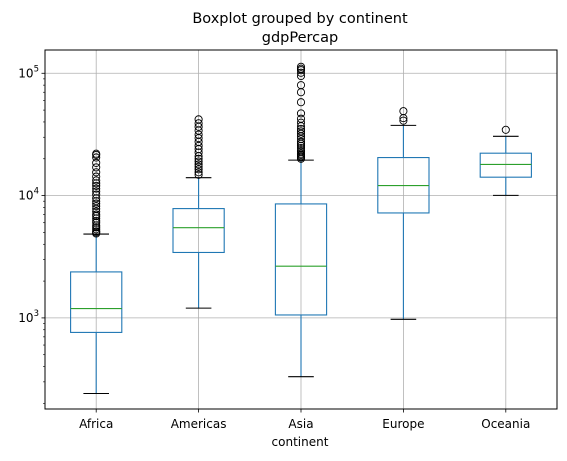 The width and height of the screenshot is (567, 461). What do you see at coordinates (403, 424) in the screenshot?
I see `x-tick-label: Europe` at bounding box center [403, 424].